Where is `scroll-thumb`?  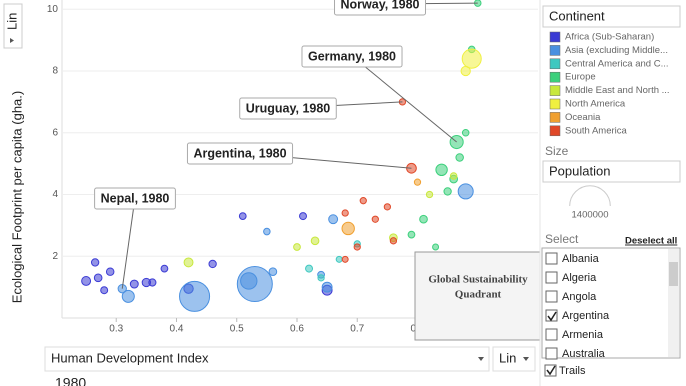
scroll-thumb is located at coordinates (673, 274).